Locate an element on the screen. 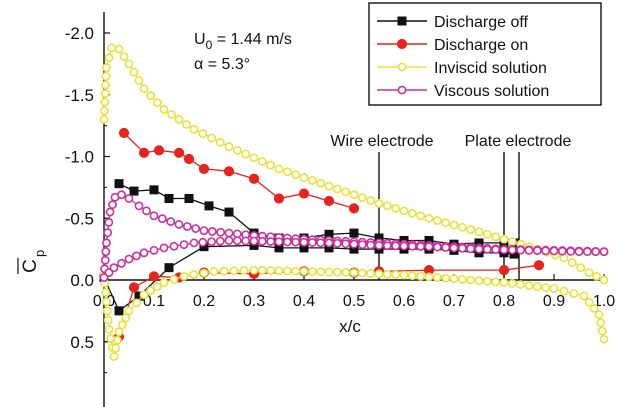  y-tick-label: 0.0 is located at coordinates (82, 280).